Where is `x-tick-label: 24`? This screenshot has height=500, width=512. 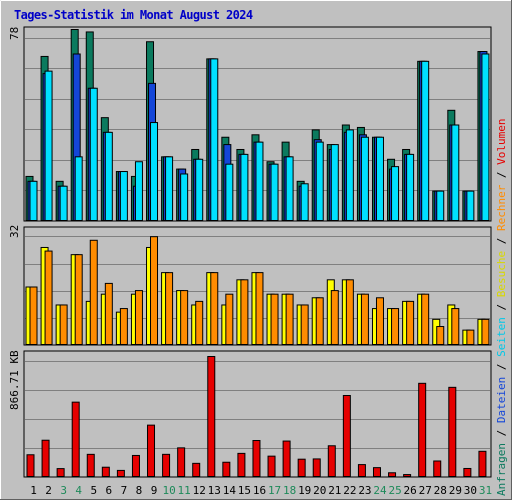 x-tick-label: 24 is located at coordinates (380, 490).